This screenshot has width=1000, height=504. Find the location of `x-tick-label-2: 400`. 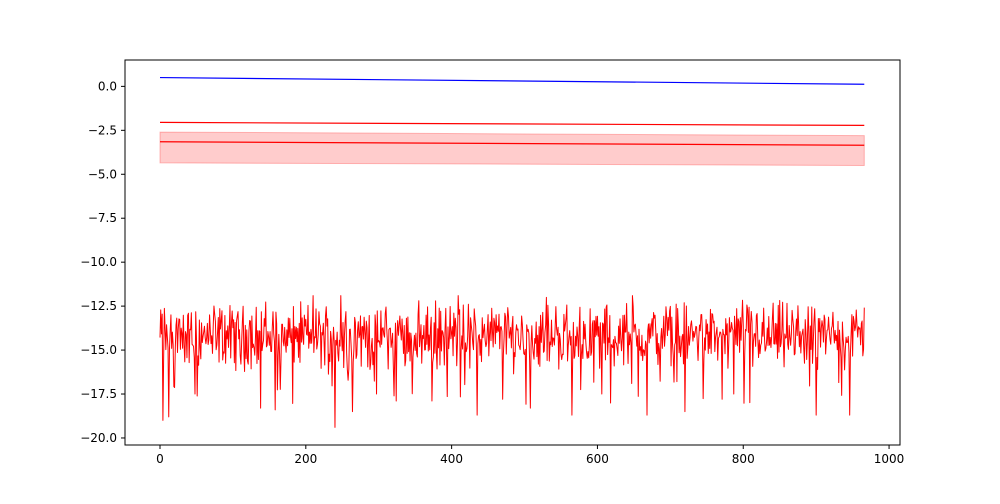

x-tick-label-2: 400 is located at coordinates (451, 459).